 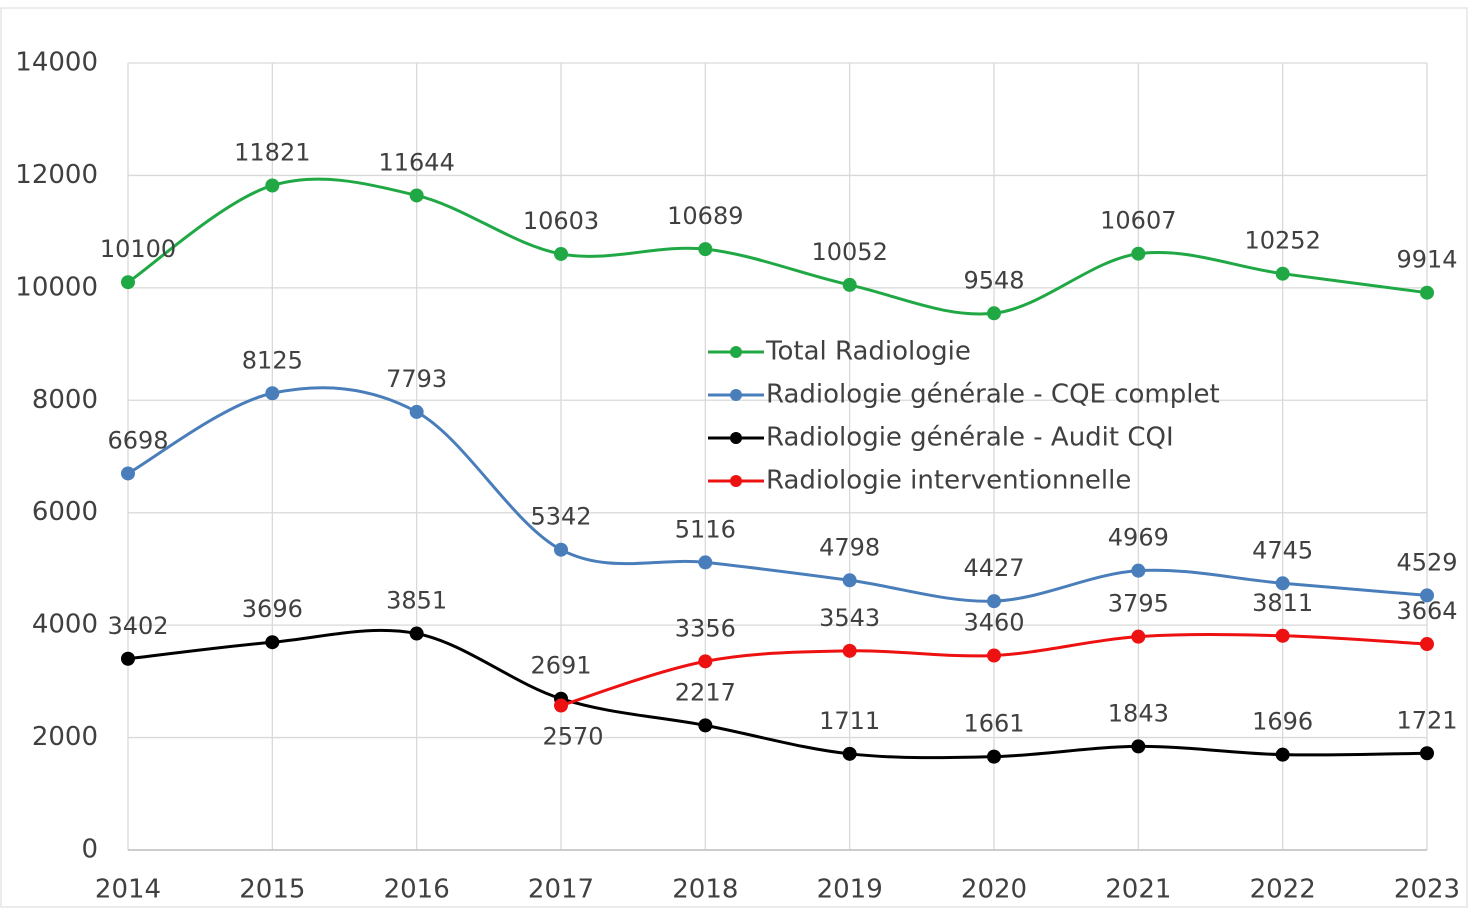 I want to click on y-tick-label: 14000, so click(x=56, y=63).